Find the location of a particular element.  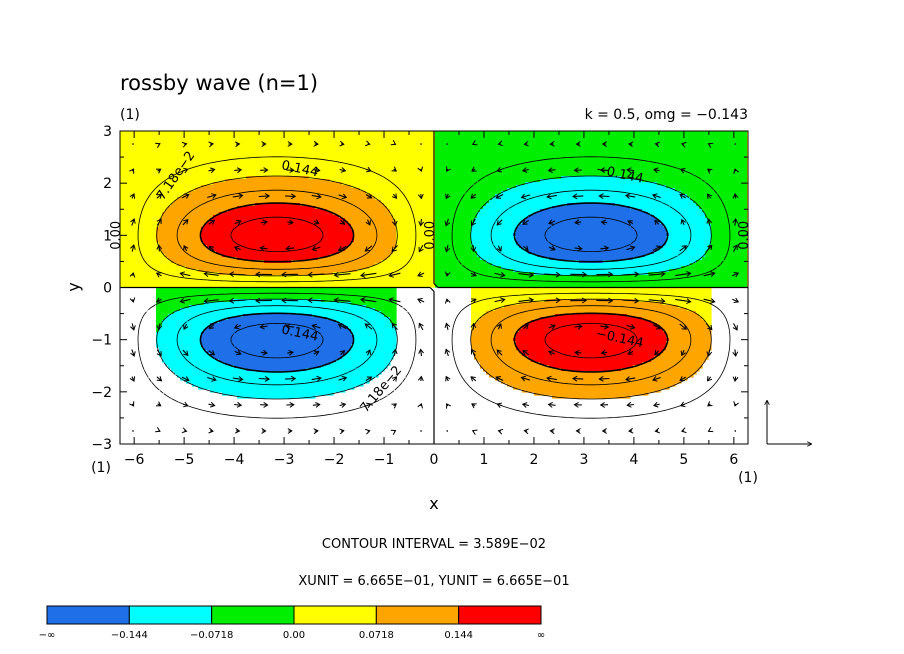

colorbar-bin is located at coordinates (335, 615).